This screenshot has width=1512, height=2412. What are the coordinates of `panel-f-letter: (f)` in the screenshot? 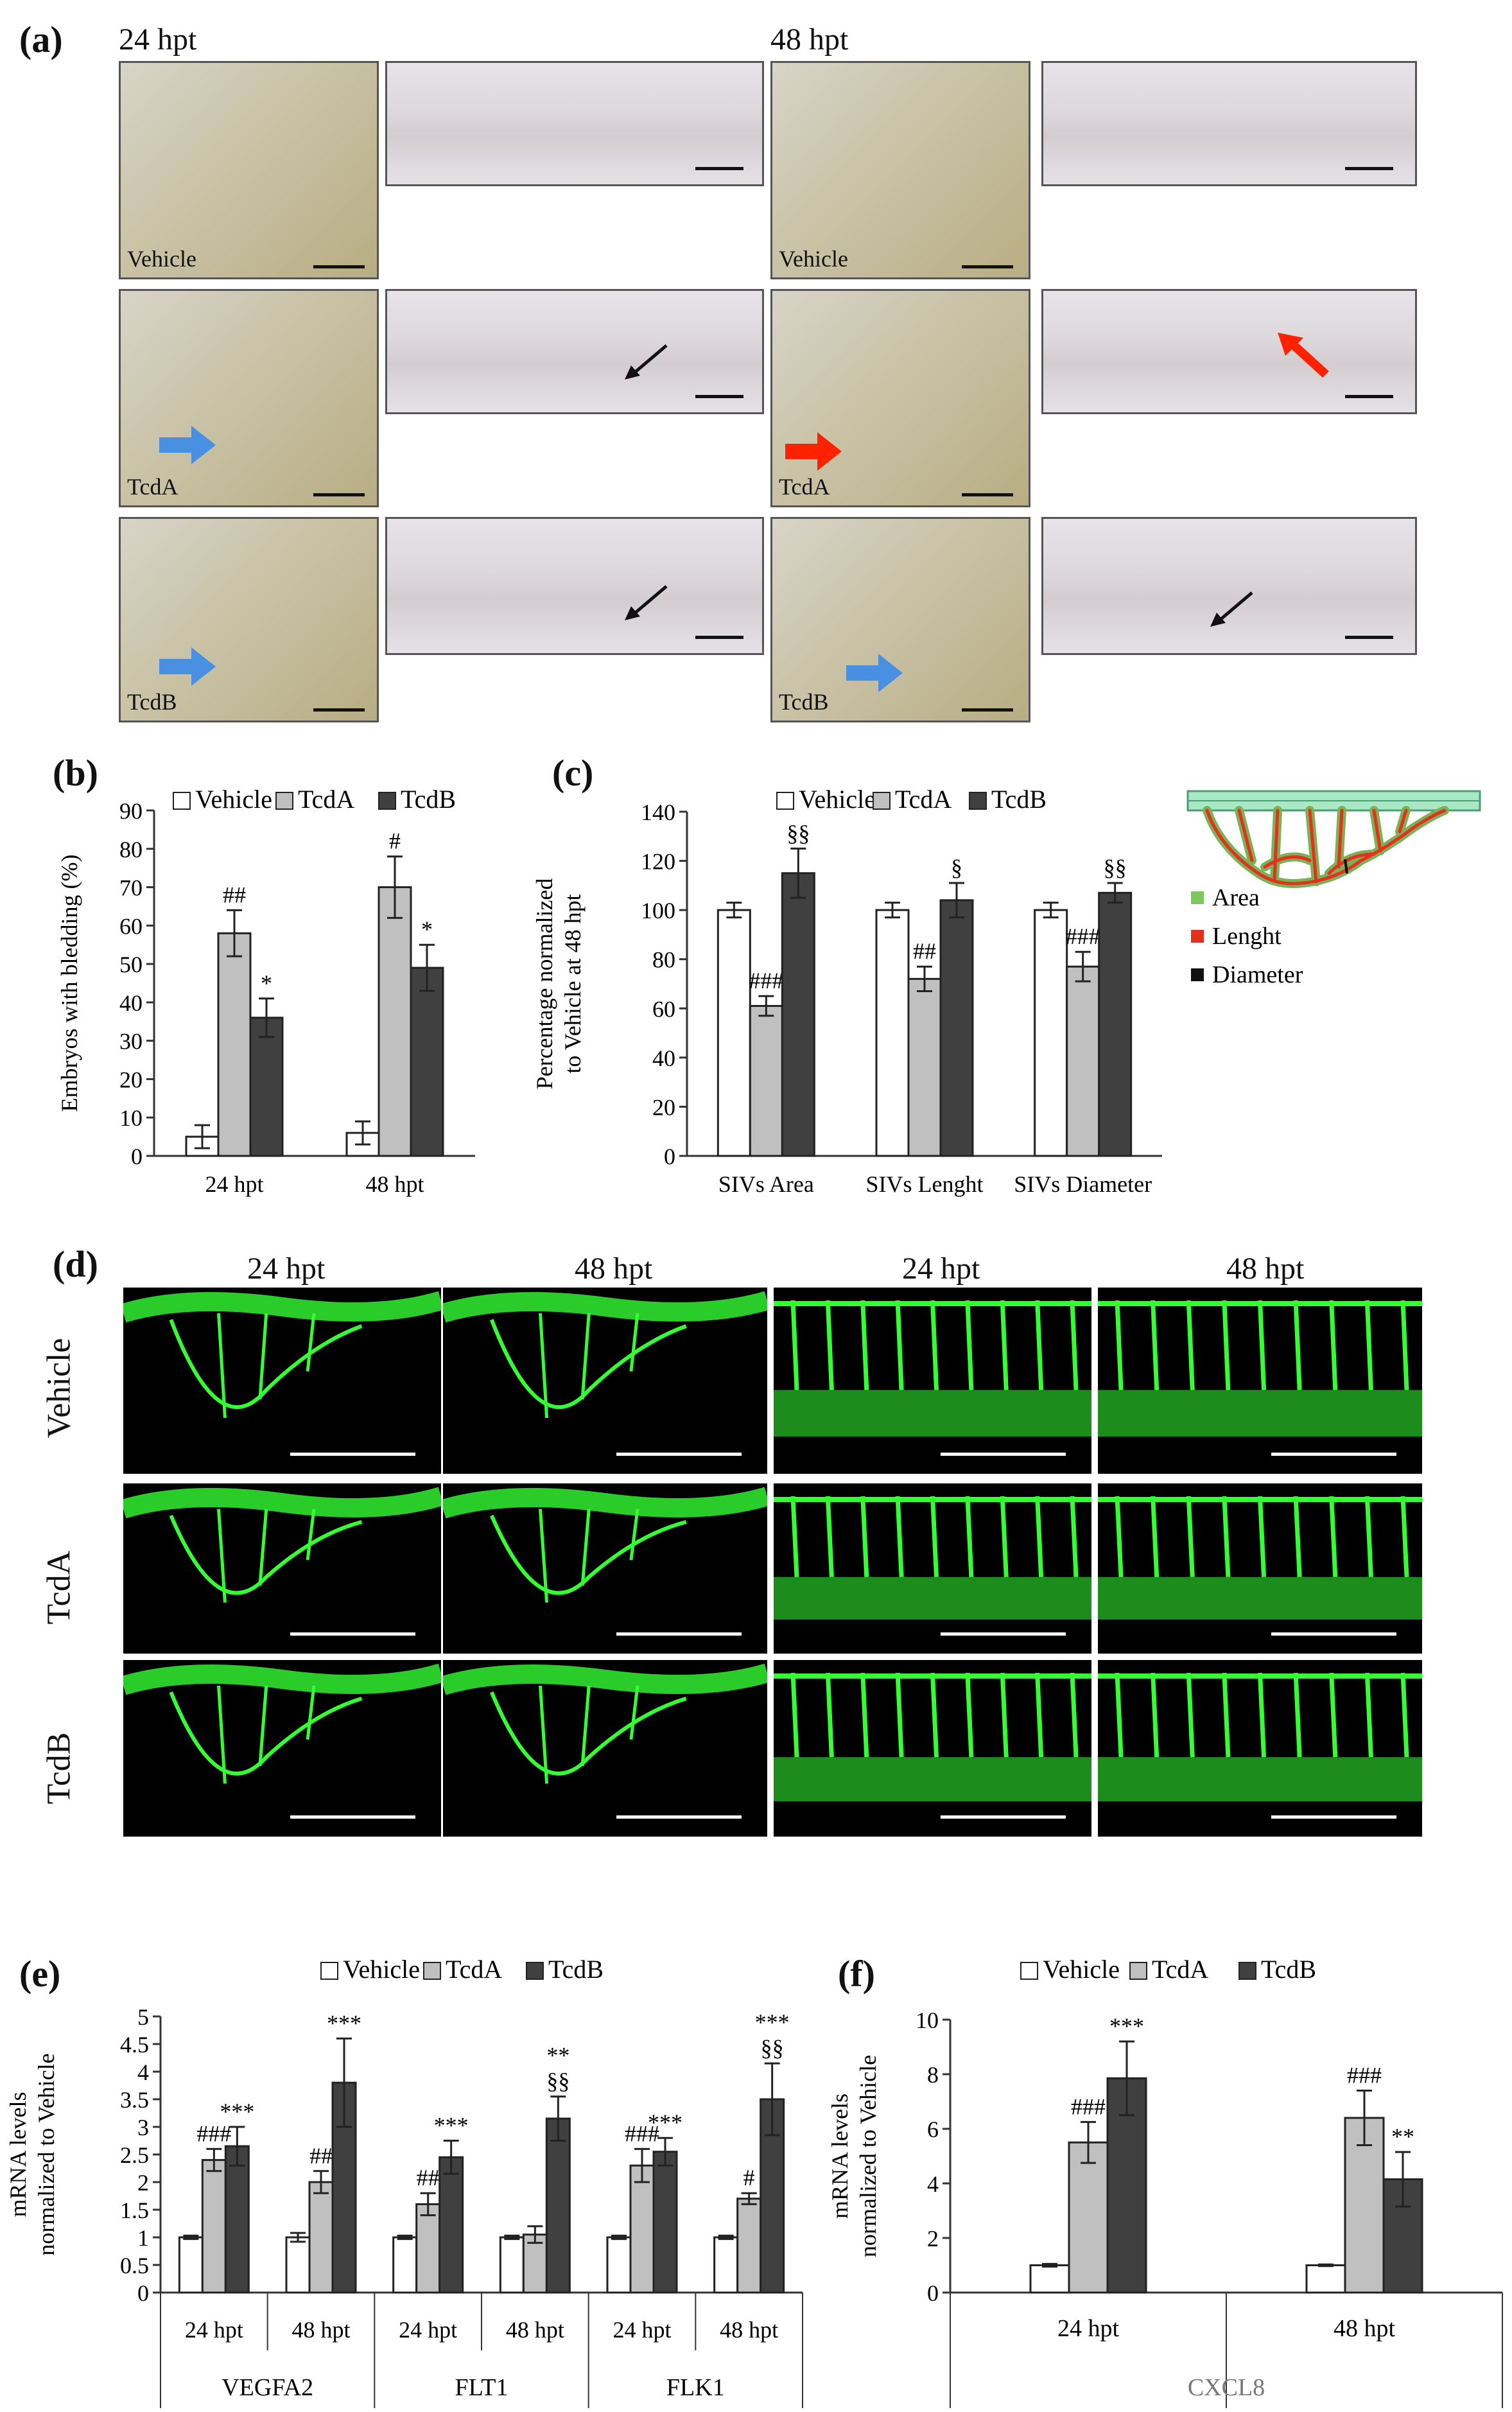 It's located at (856, 1974).